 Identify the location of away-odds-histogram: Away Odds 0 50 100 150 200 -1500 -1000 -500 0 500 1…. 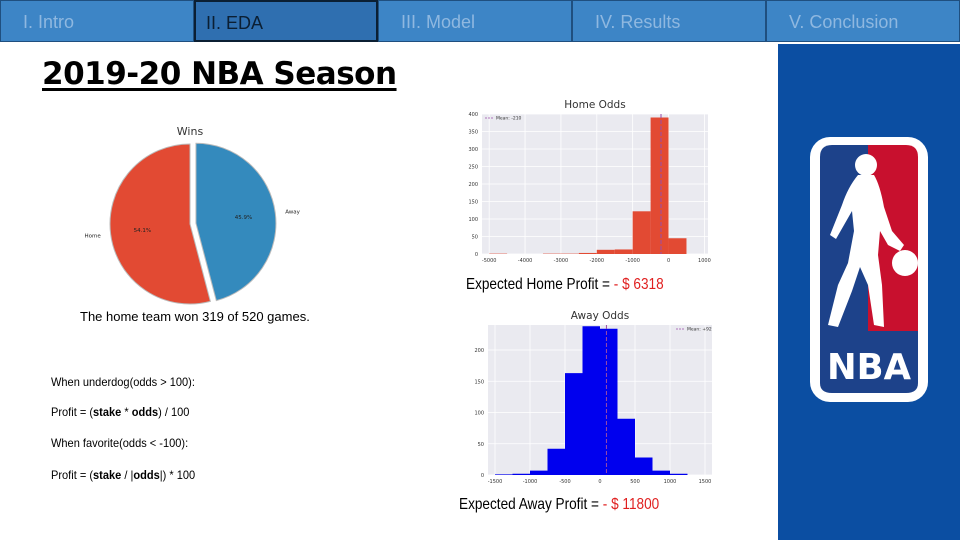
(593, 397).